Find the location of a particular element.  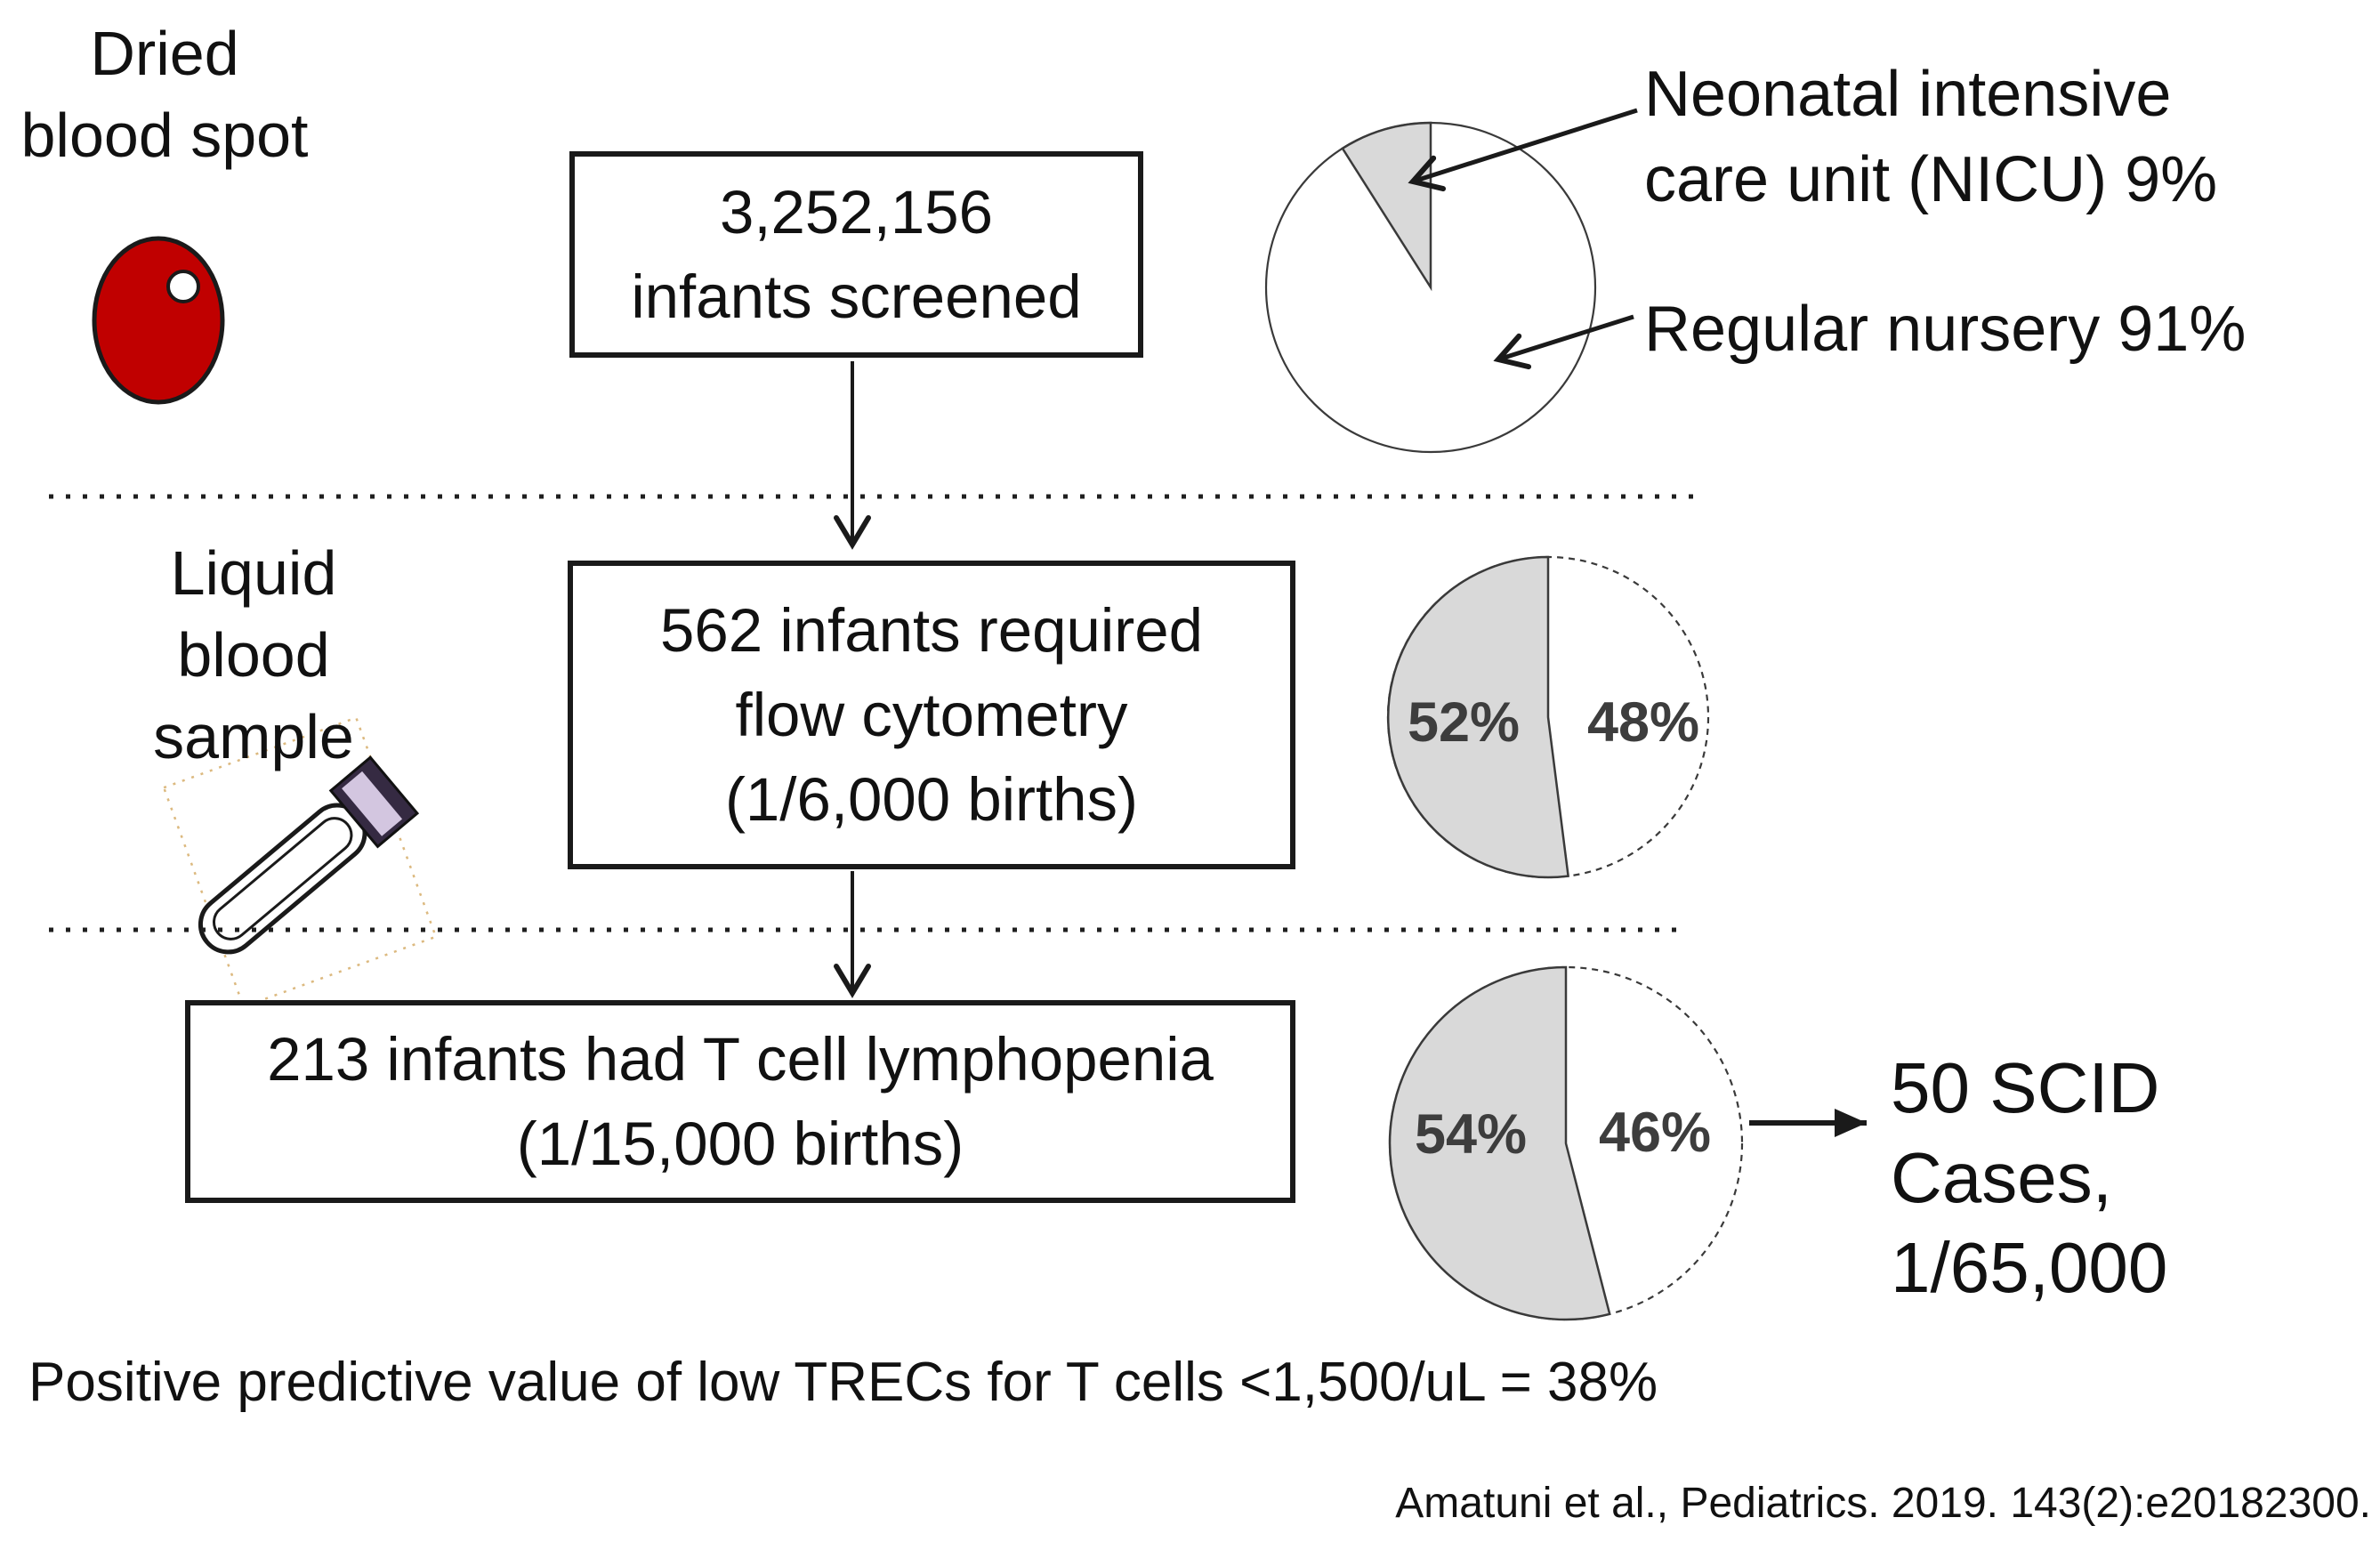

flow-pie-gray-percent-label: 52% is located at coordinates (1464, 722).